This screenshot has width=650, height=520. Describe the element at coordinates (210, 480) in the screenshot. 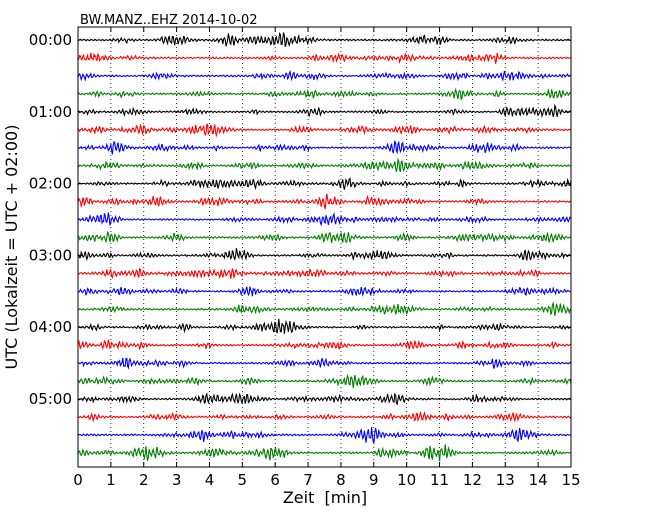

I see `x-tick-label: 4` at that location.